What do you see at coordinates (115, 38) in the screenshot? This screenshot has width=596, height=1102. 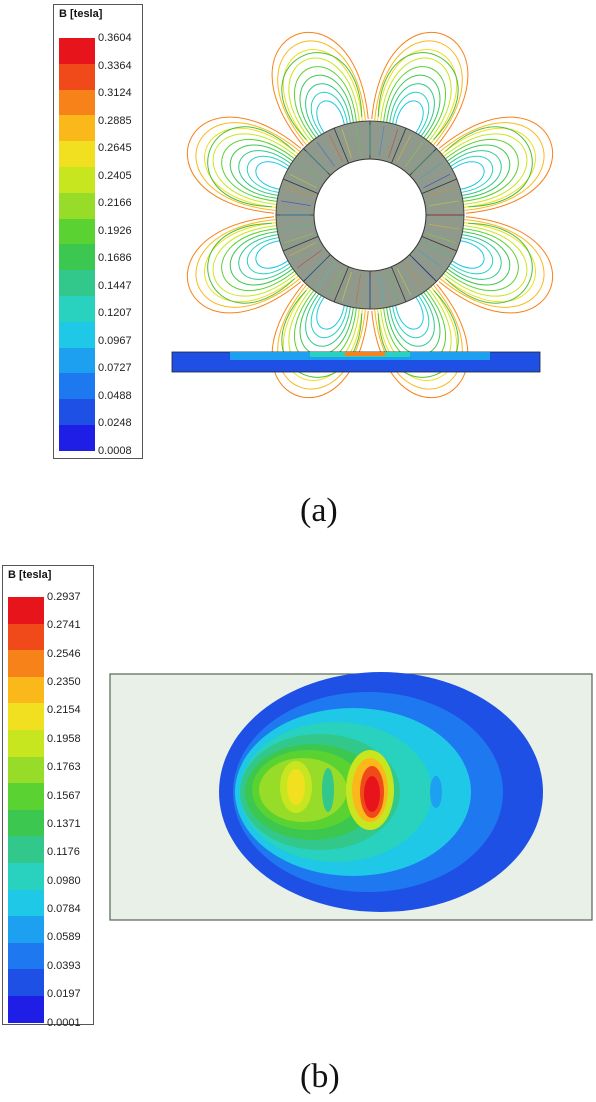 I see `legend-tick-label: 0.3604` at bounding box center [115, 38].